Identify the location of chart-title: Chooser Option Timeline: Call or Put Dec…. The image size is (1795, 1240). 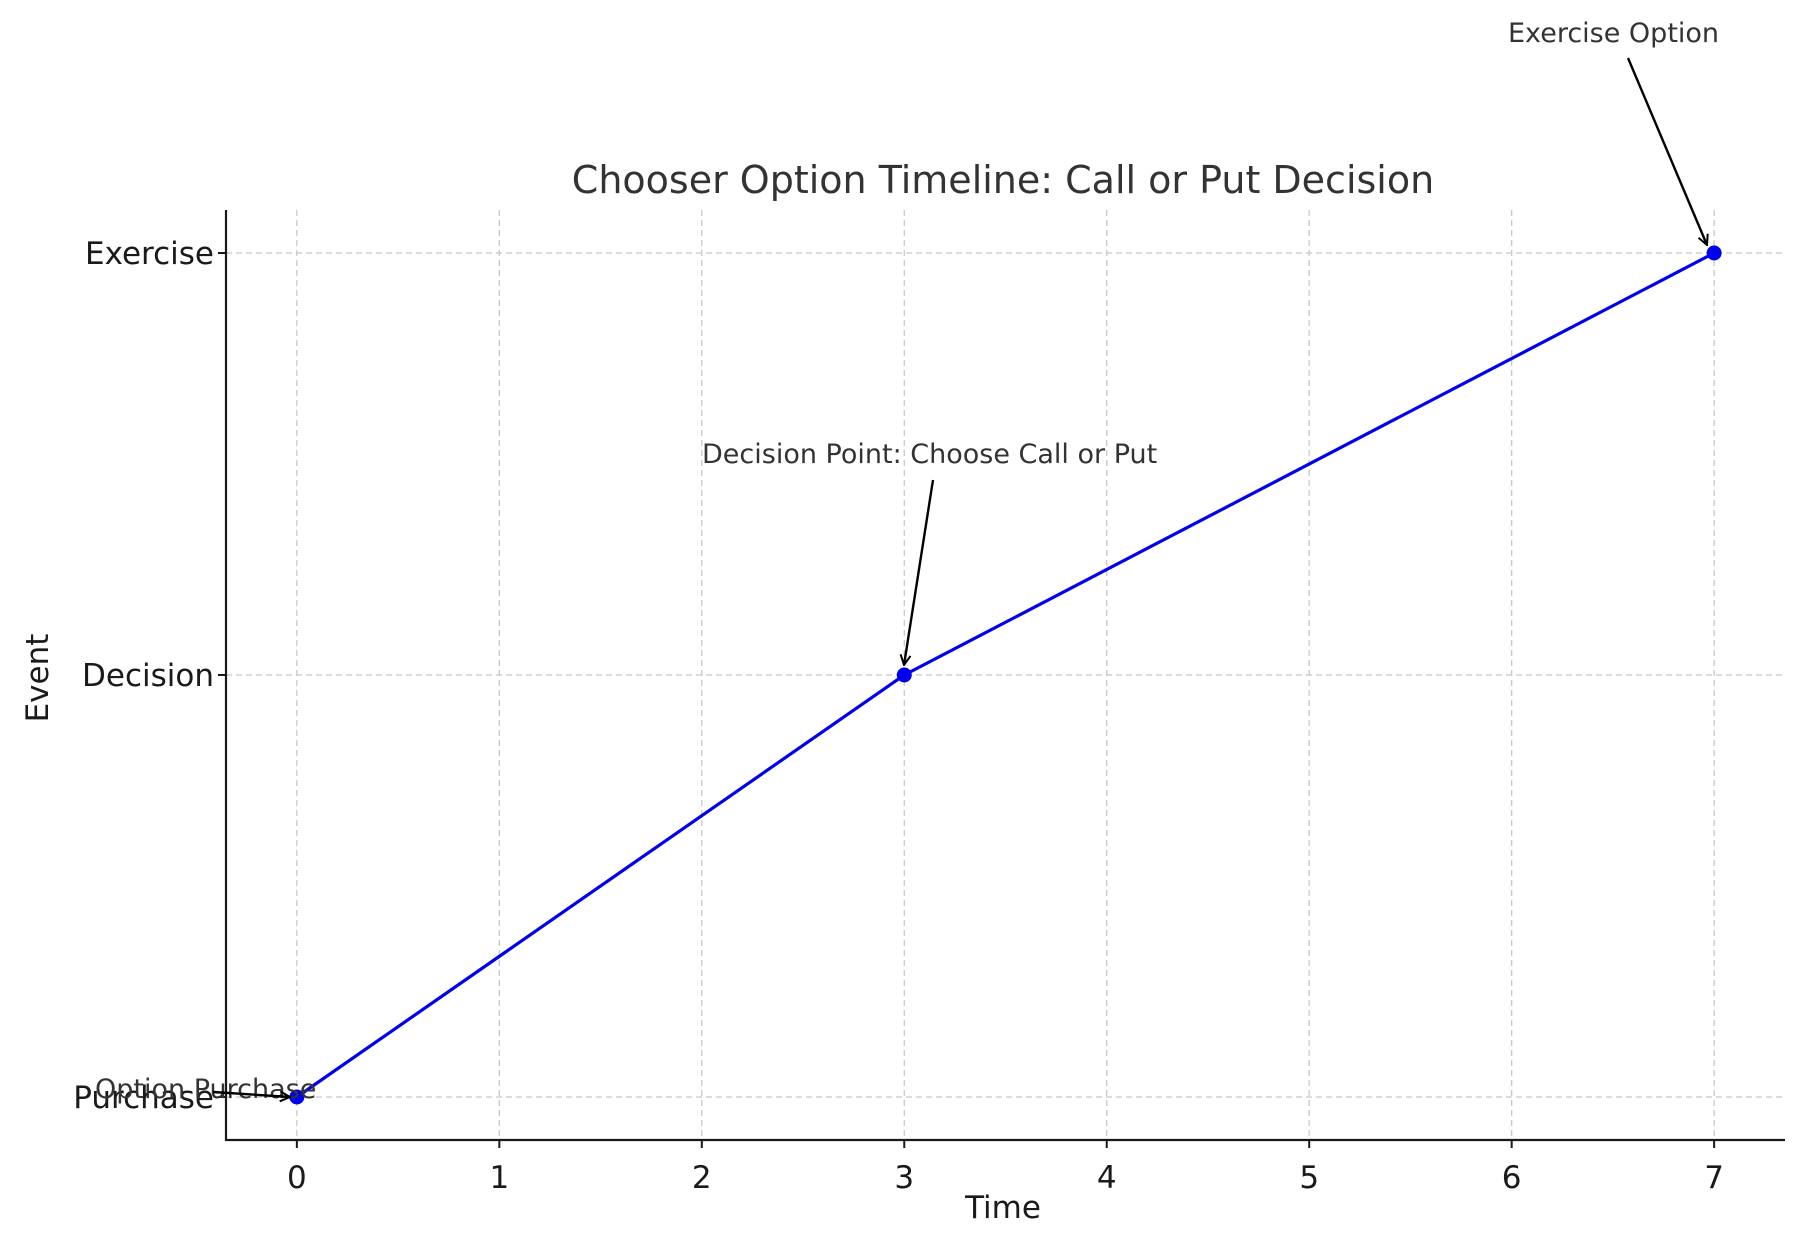
(1003, 180).